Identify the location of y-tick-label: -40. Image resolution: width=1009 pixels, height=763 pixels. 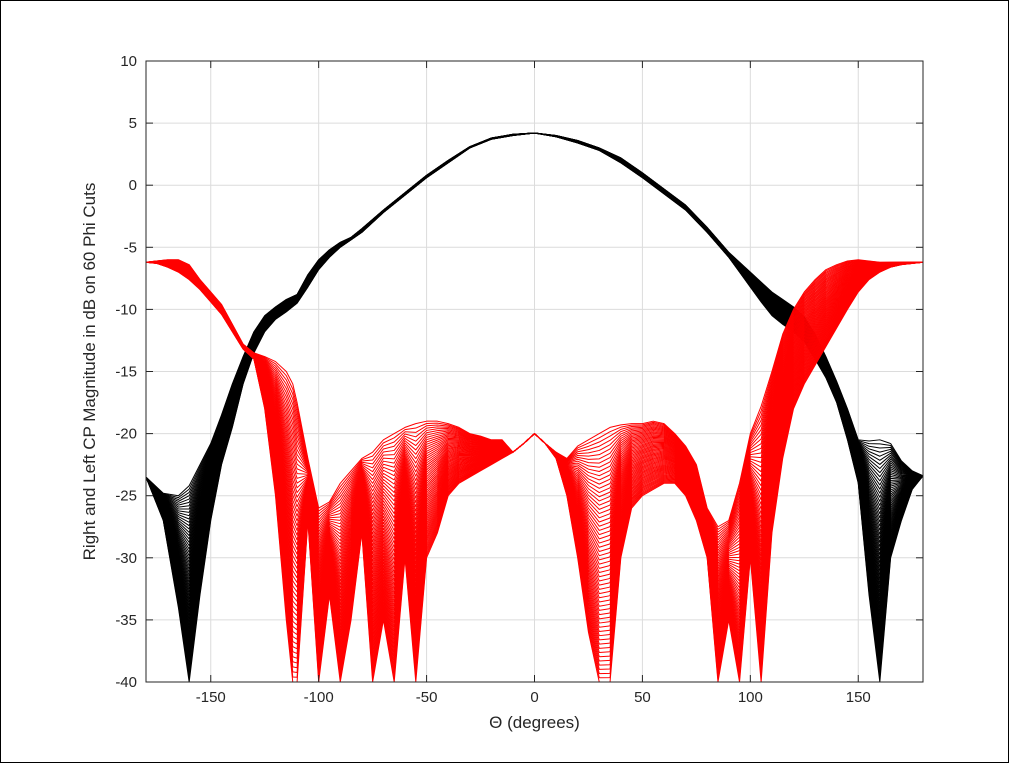
(126, 682).